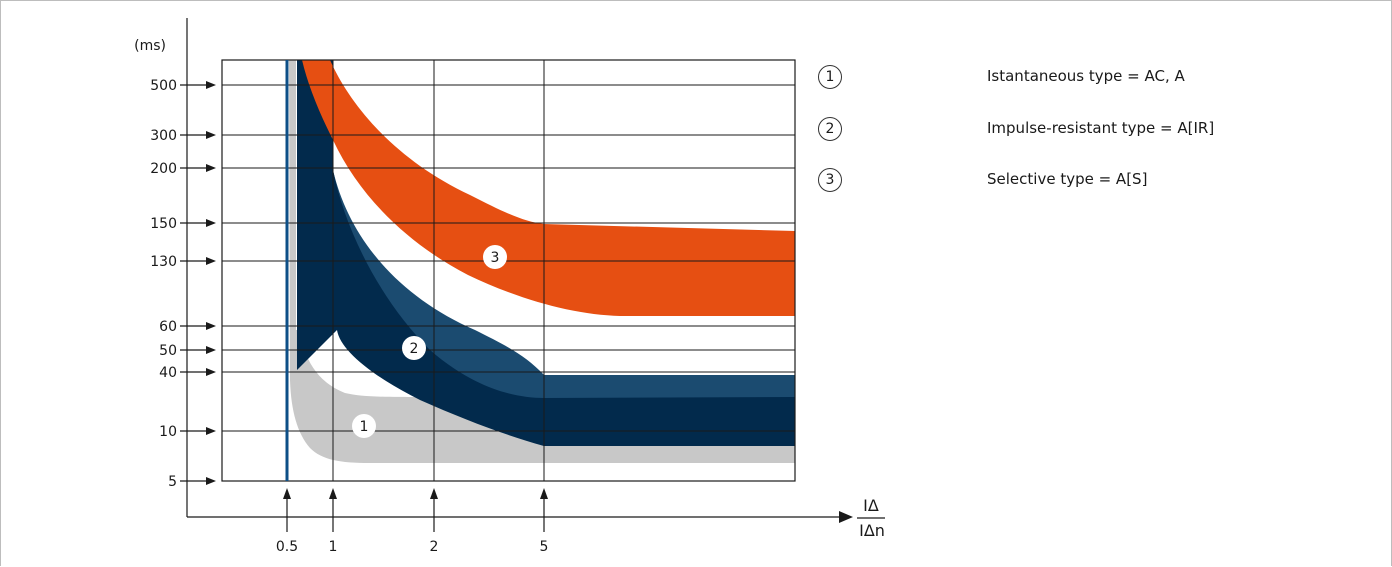 The height and width of the screenshot is (567, 1392). What do you see at coordinates (1101, 128) in the screenshot?
I see `legend-label: Impulse-resistant type = A[IR]` at bounding box center [1101, 128].